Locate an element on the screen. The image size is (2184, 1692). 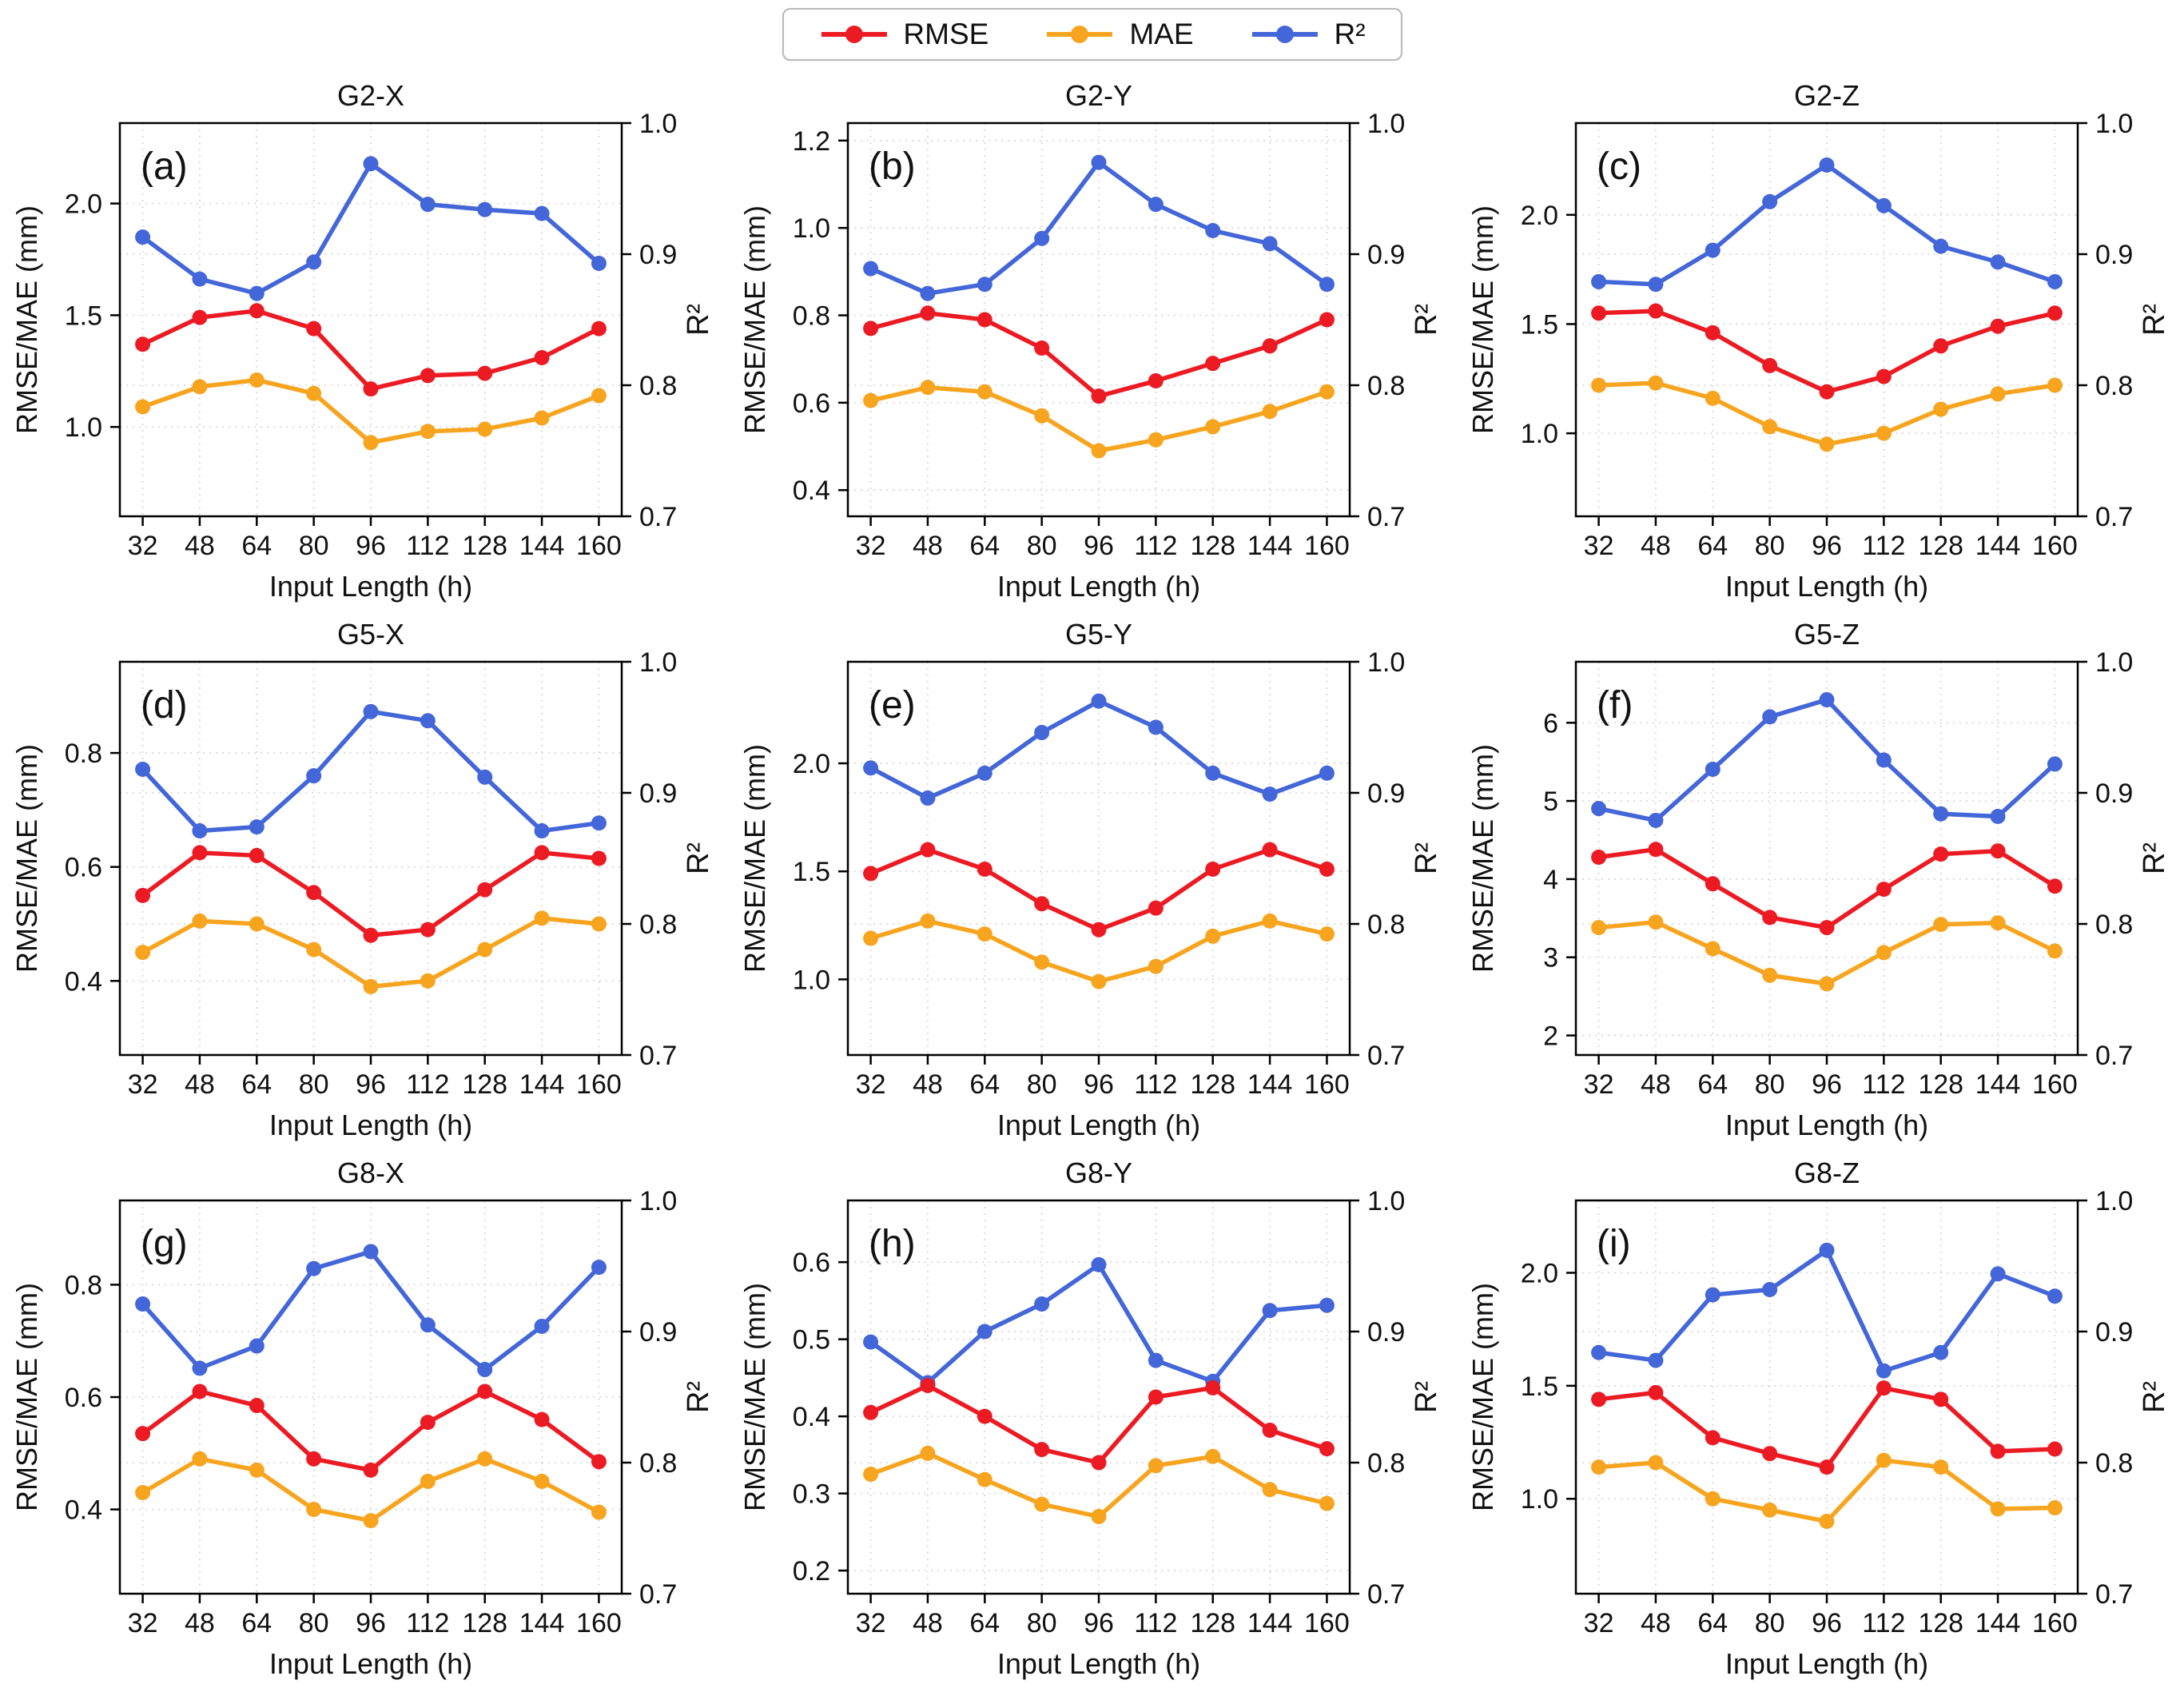
chart-title: G8-X is located at coordinates (370, 1173).